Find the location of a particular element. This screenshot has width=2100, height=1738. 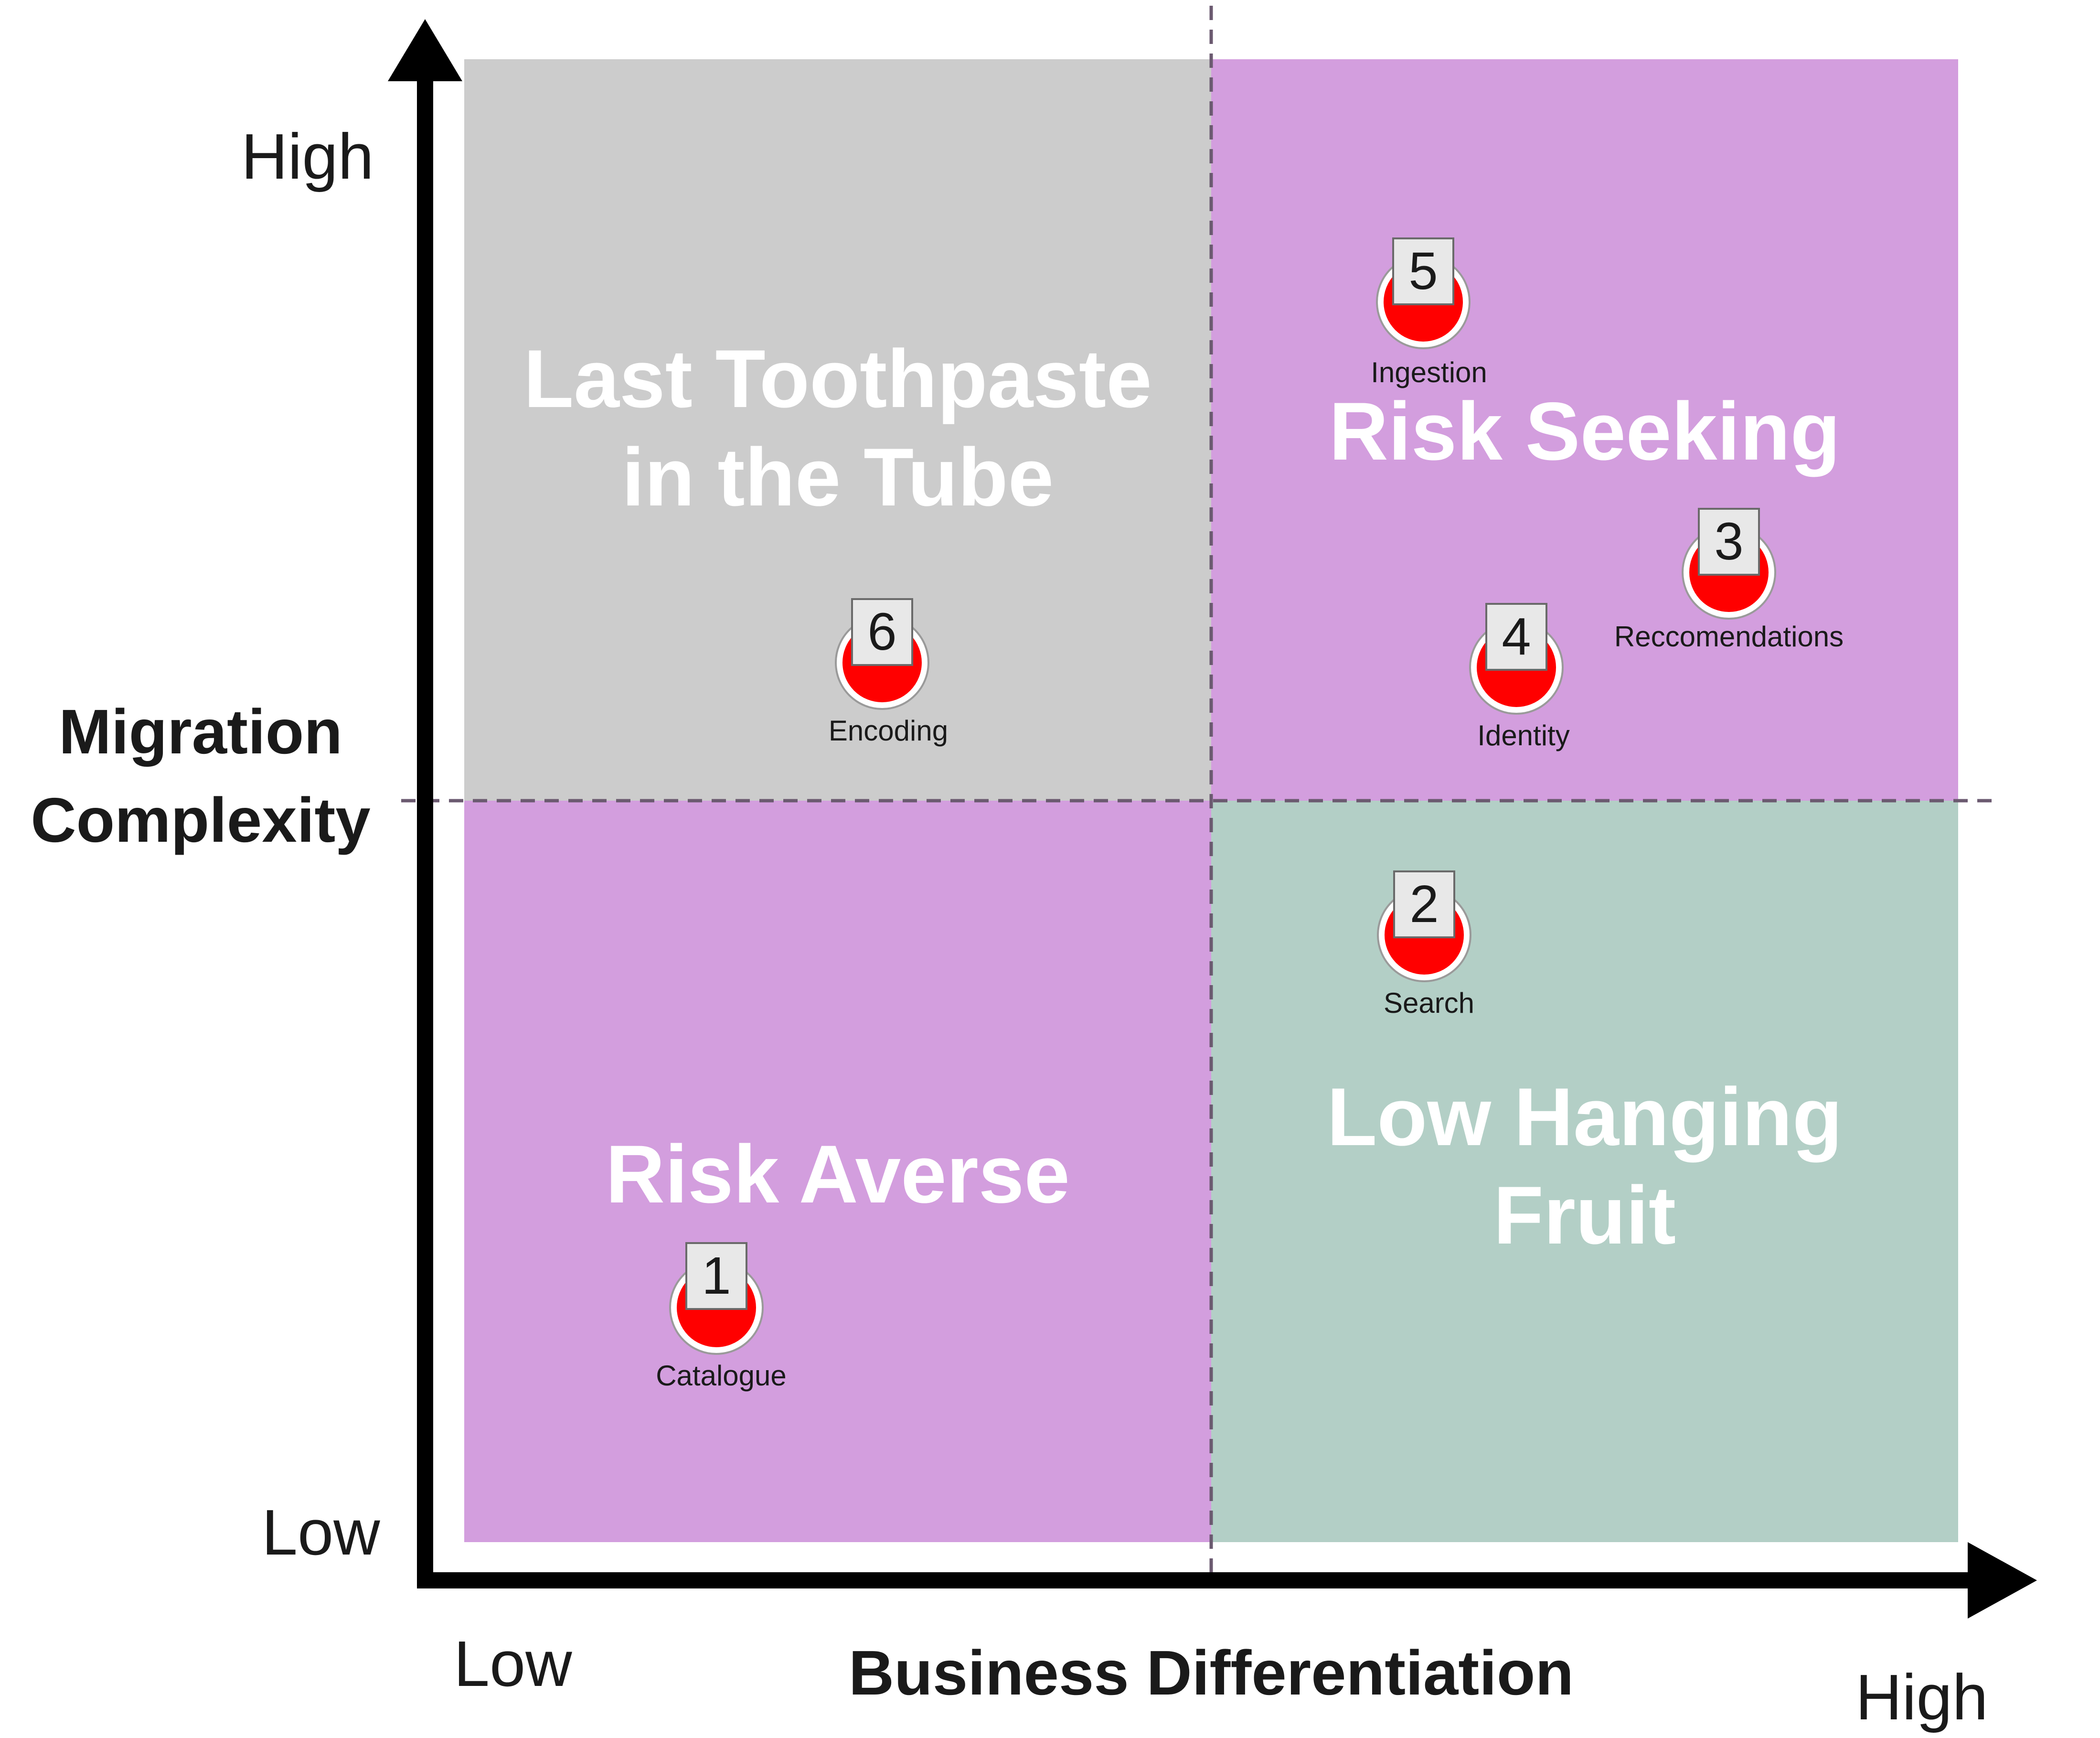

marker-label-5: Ingestion is located at coordinates (1429, 372).